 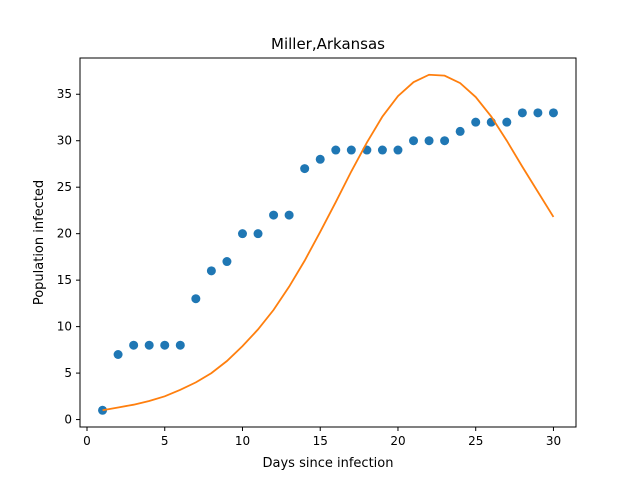 I want to click on x-tick-label: 5, so click(x=165, y=441).